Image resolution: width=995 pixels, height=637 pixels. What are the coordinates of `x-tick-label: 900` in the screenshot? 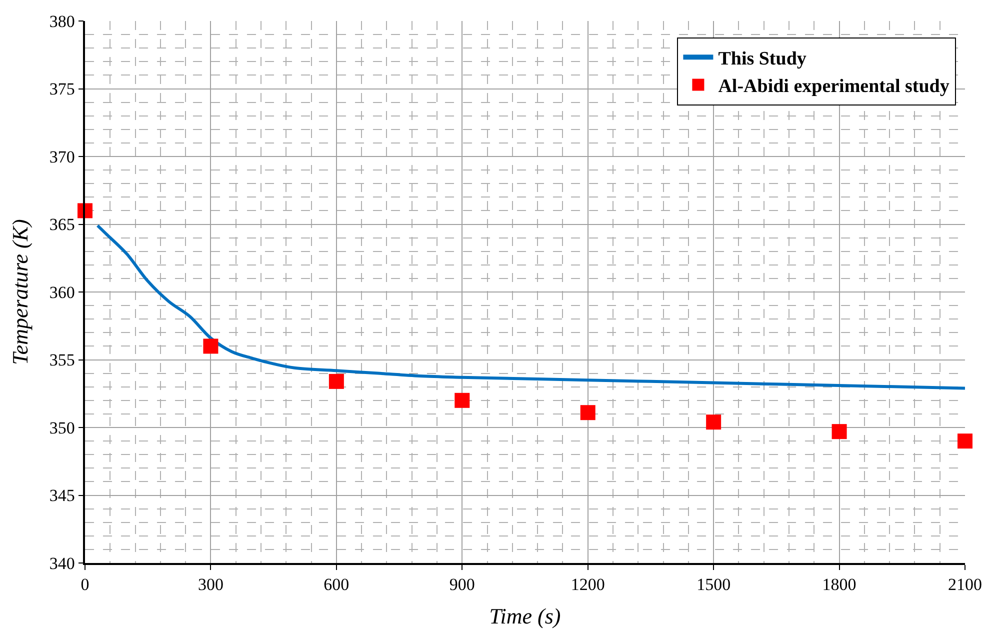 It's located at (462, 584).